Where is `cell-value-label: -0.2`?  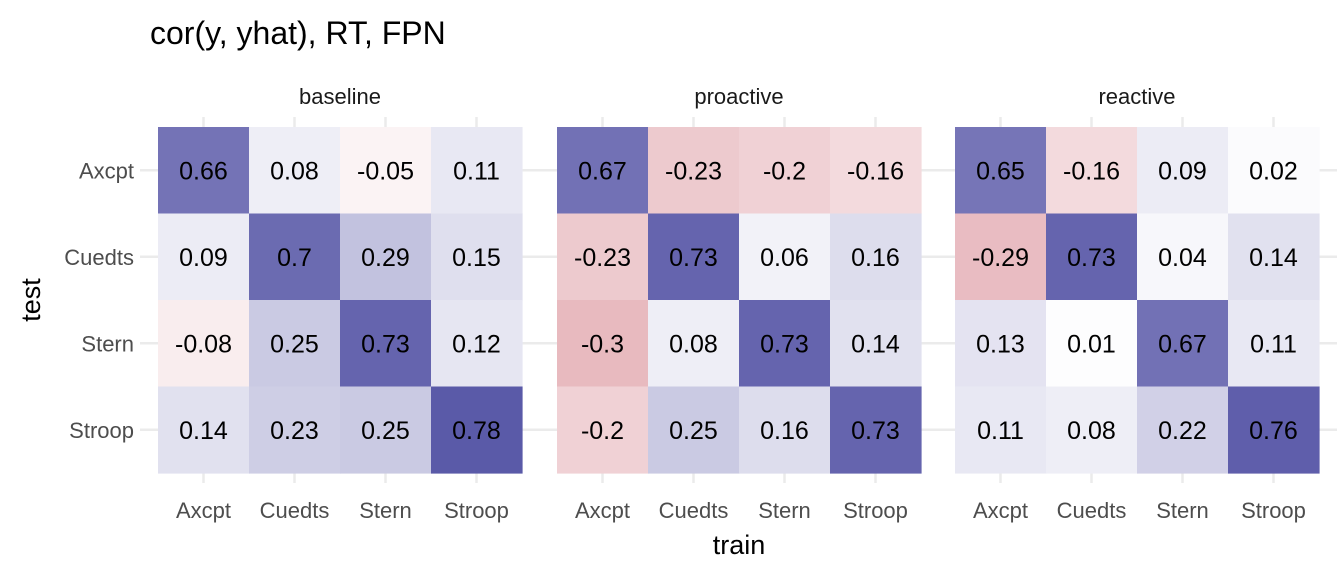 cell-value-label: -0.2 is located at coordinates (602, 431).